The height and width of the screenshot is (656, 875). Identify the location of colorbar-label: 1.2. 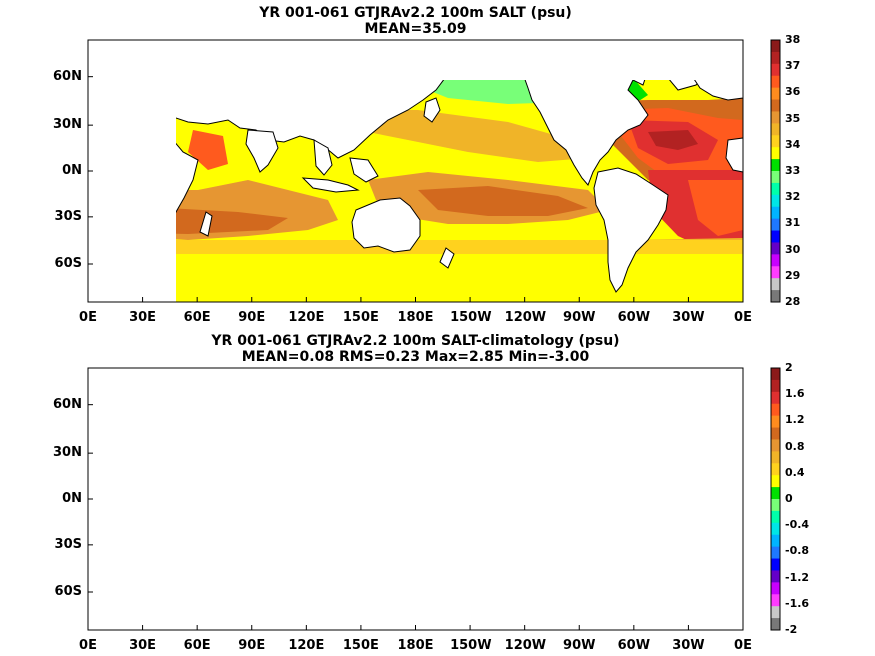
(795, 420).